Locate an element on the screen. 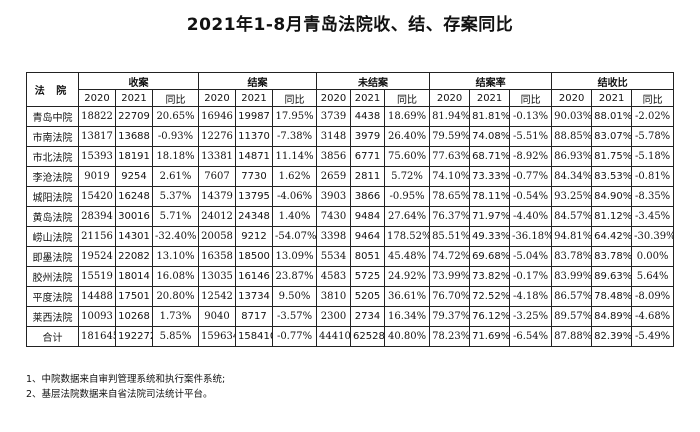 The image size is (700, 432). table-cell: 88.01% is located at coordinates (612, 116).